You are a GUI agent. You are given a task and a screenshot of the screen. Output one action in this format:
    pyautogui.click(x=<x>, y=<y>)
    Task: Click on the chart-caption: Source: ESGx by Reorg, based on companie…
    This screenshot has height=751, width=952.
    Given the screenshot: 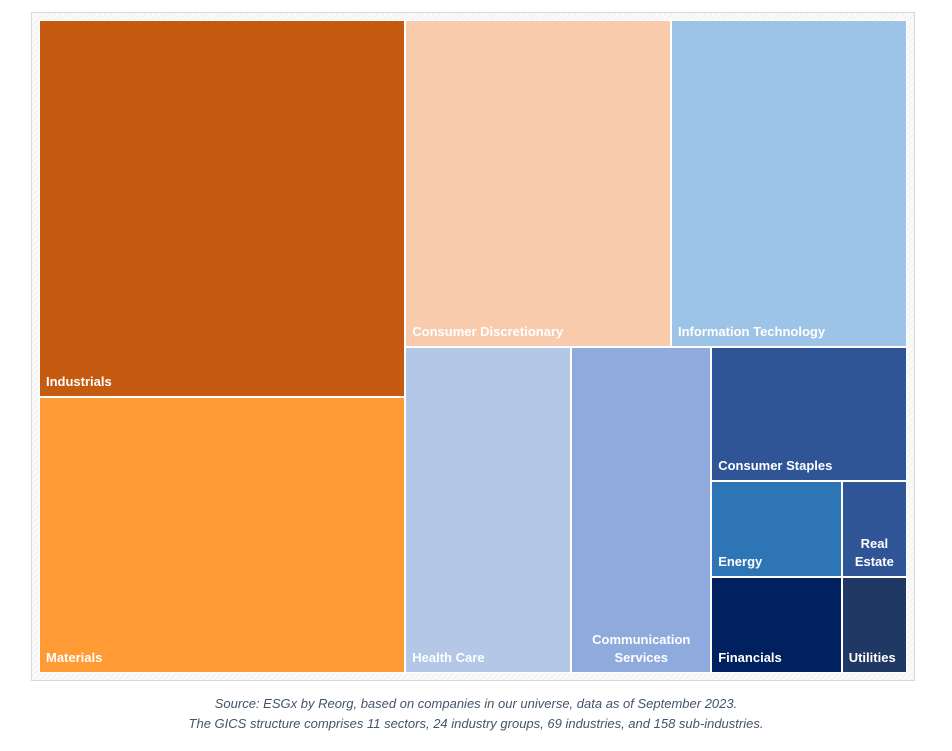 What is the action you would take?
    pyautogui.click(x=476, y=714)
    